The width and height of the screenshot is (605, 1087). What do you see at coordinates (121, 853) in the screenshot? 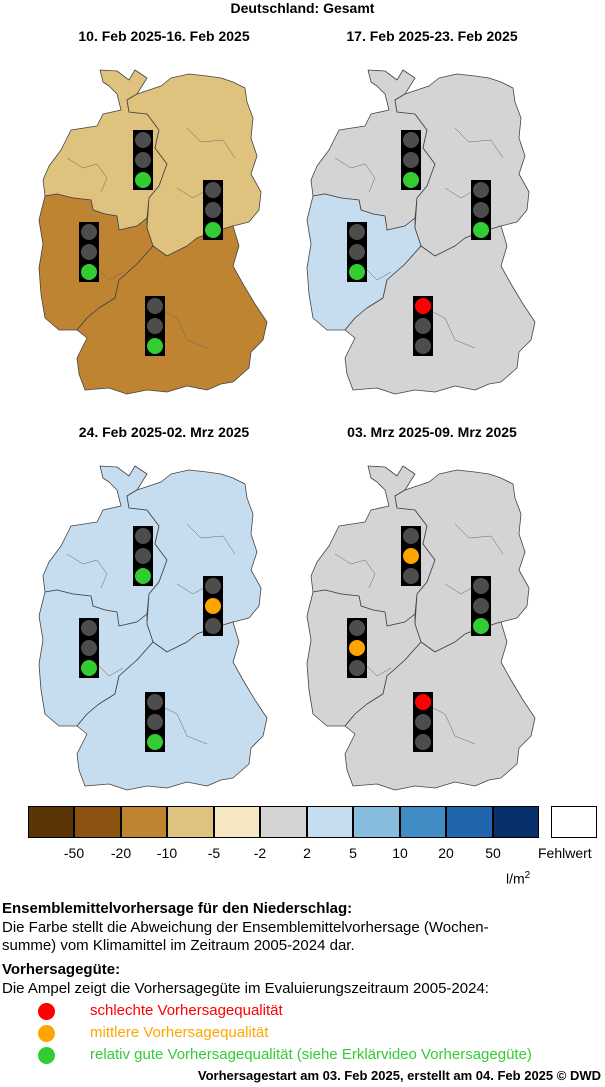
I see `colorbar-tick: -20` at bounding box center [121, 853].